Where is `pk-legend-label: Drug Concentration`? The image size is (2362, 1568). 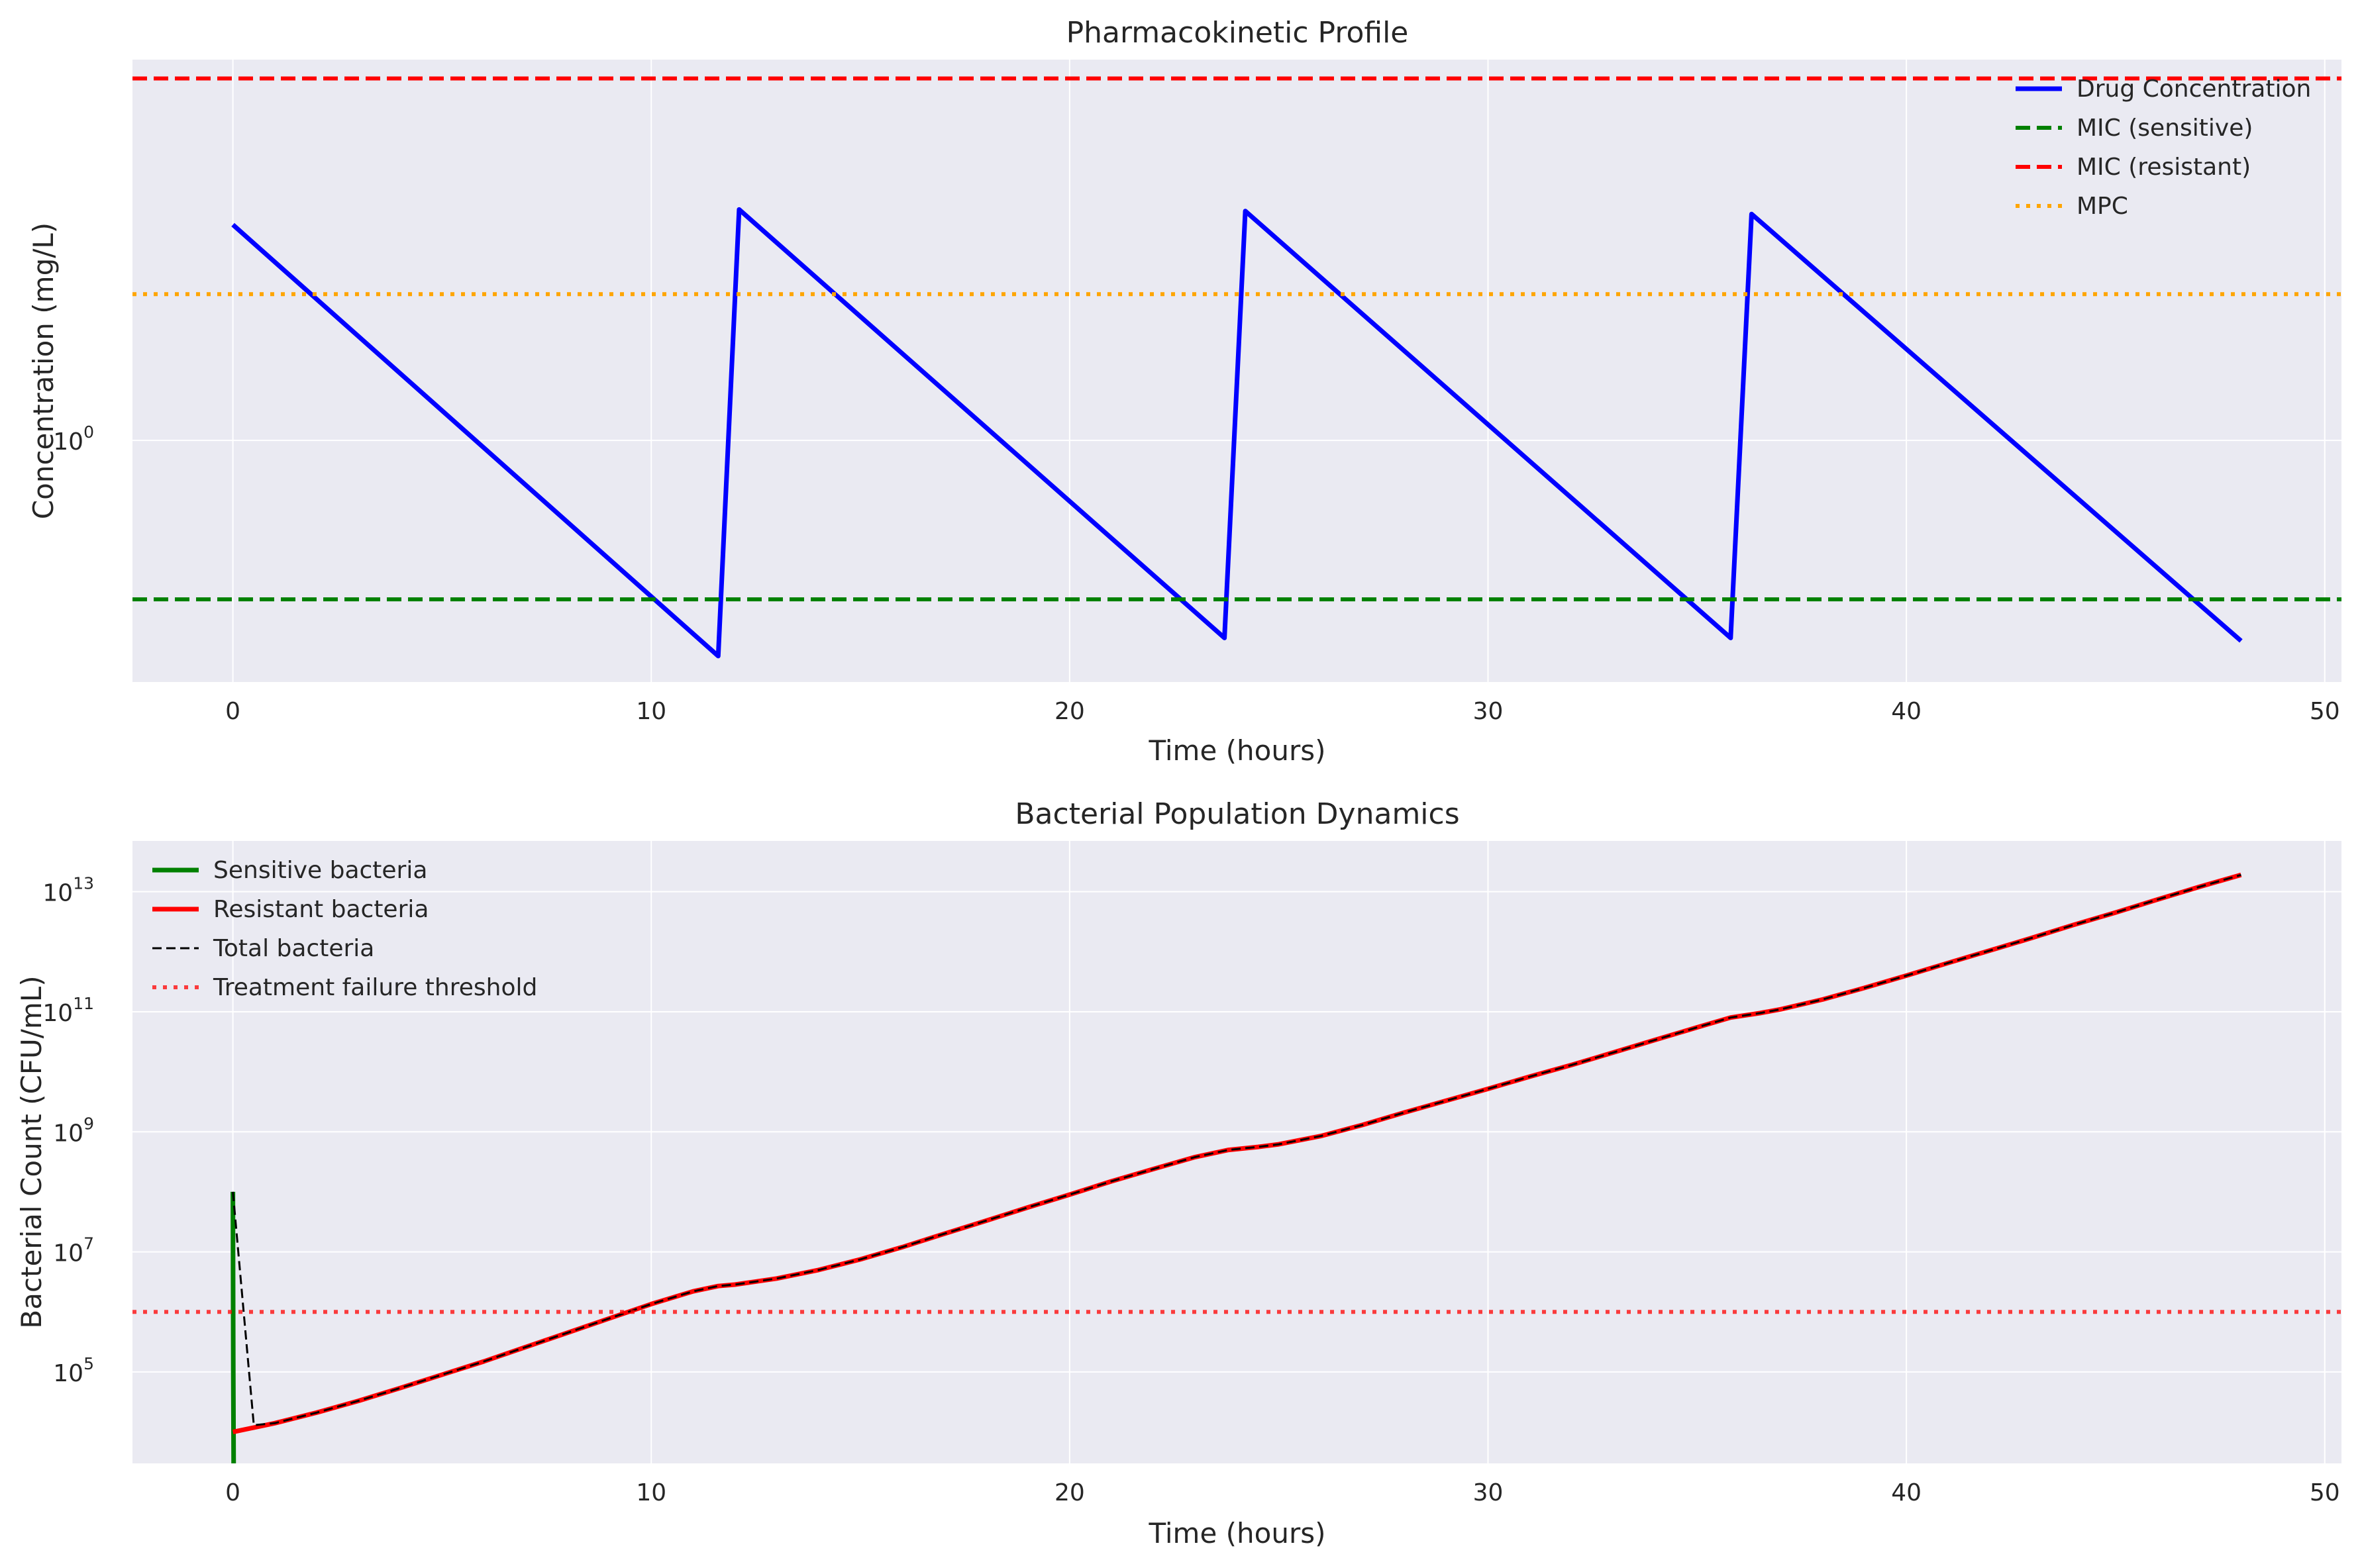 pk-legend-label: Drug Concentration is located at coordinates (2194, 89).